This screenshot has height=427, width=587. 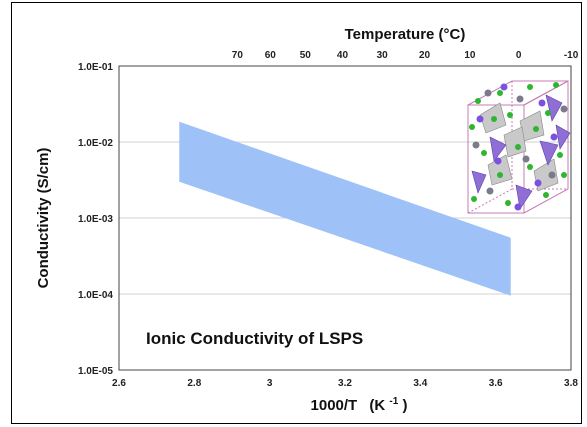 I want to click on y-tick-label: 1.0E-02, so click(x=95, y=143).